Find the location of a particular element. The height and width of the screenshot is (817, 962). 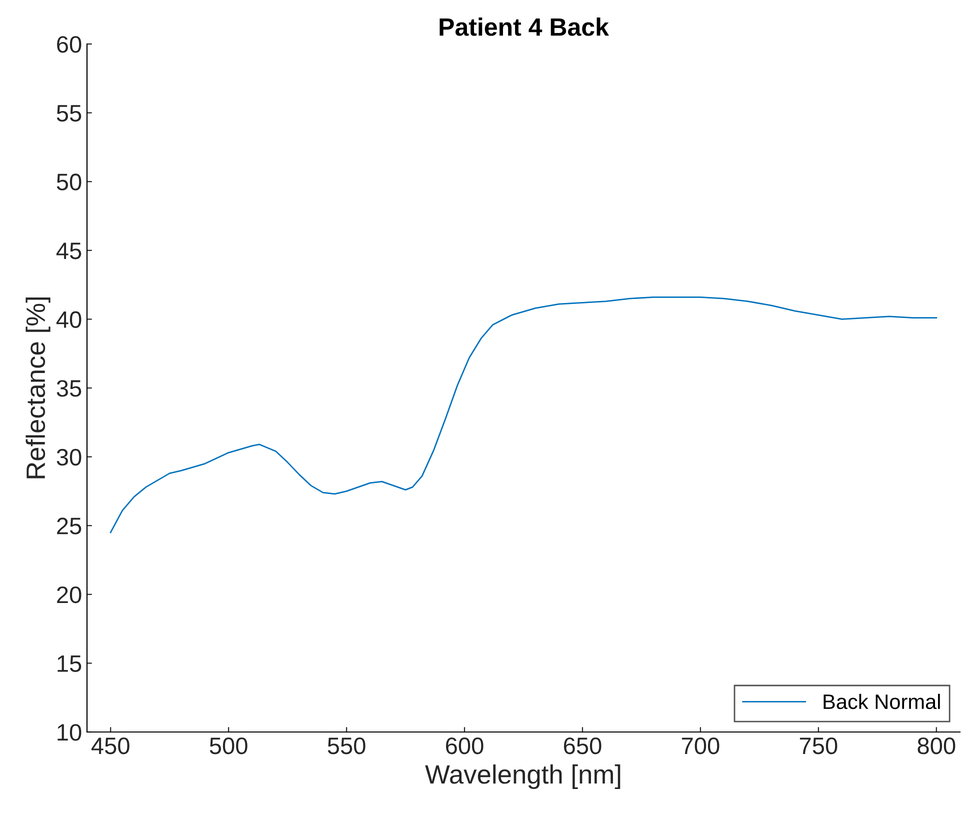

y-tick-label: 10 is located at coordinates (70, 732).